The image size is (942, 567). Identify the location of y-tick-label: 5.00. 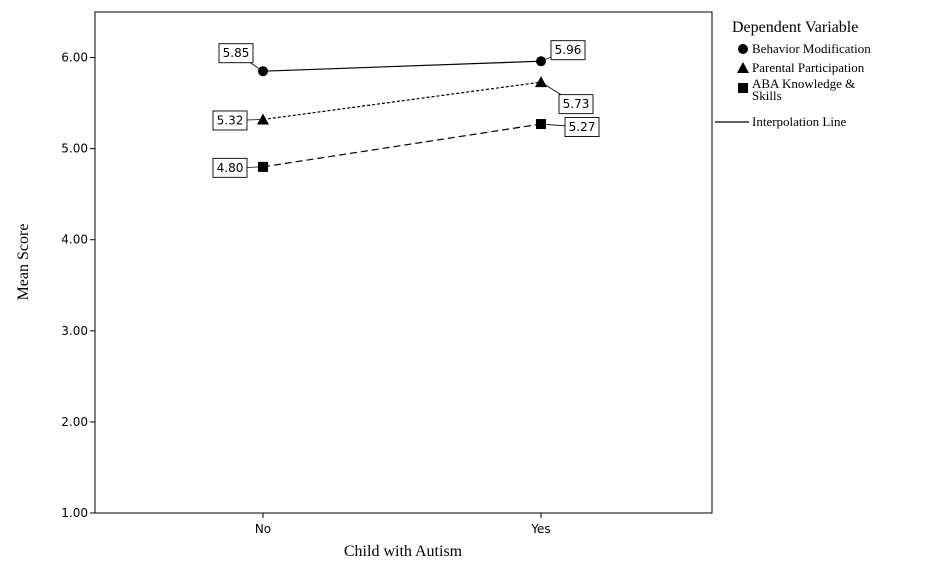
(74, 149).